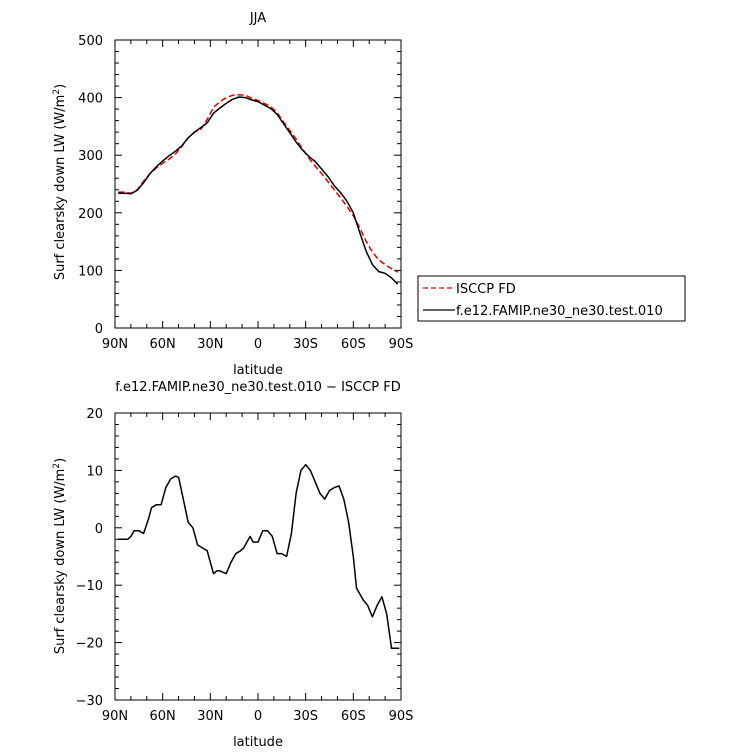  I want to click on top-chart-y-axis-label-end: ), so click(60, 86).